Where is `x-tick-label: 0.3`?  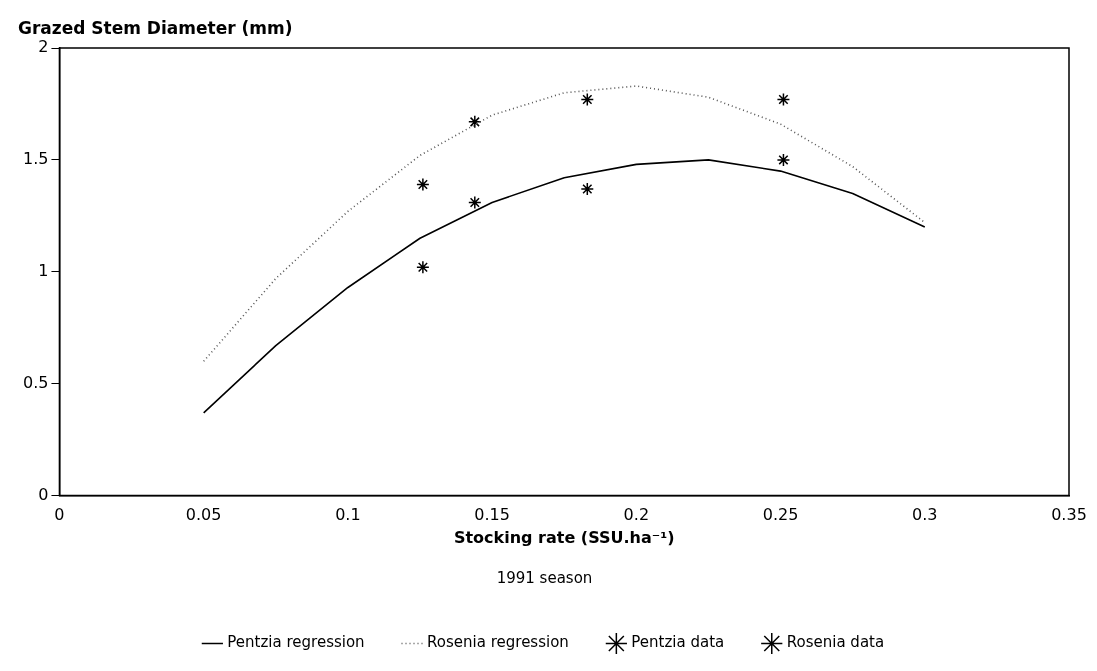 x-tick-label: 0.3 is located at coordinates (925, 515).